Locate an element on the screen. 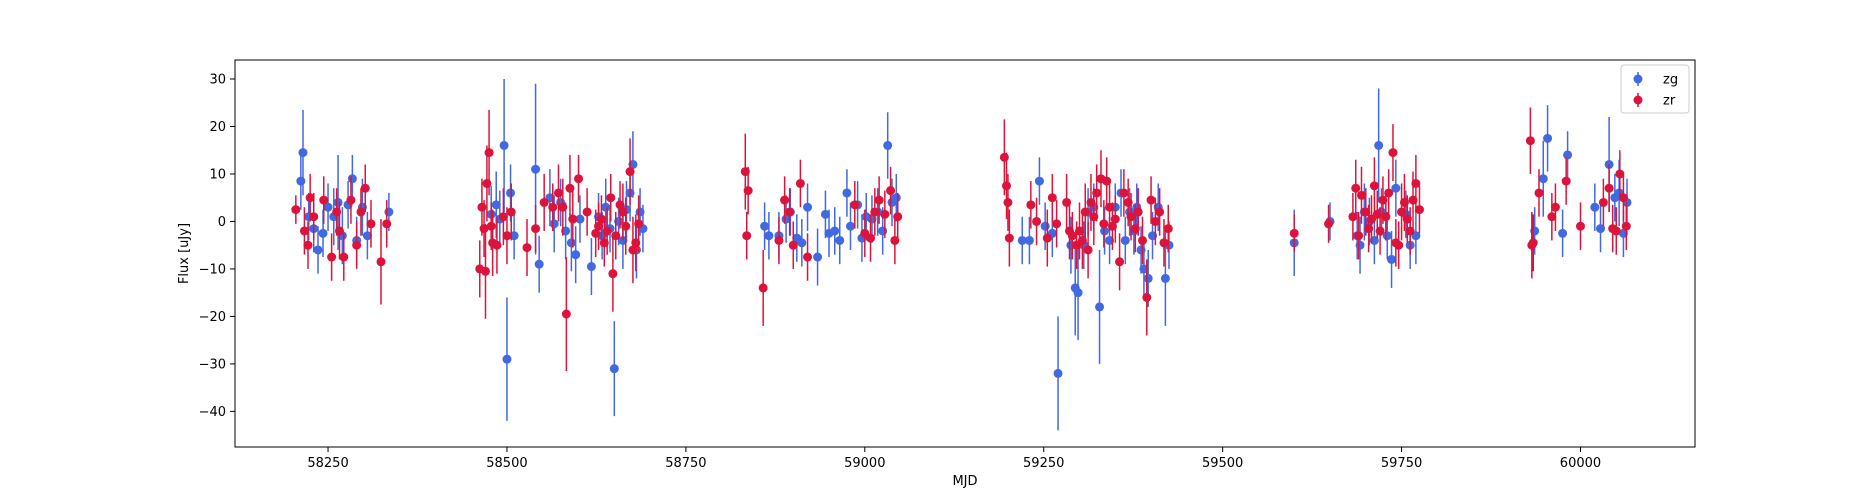 Image resolution: width=1875 pixels, height=500 pixels. x-tick-label: 60000 is located at coordinates (1580, 463).